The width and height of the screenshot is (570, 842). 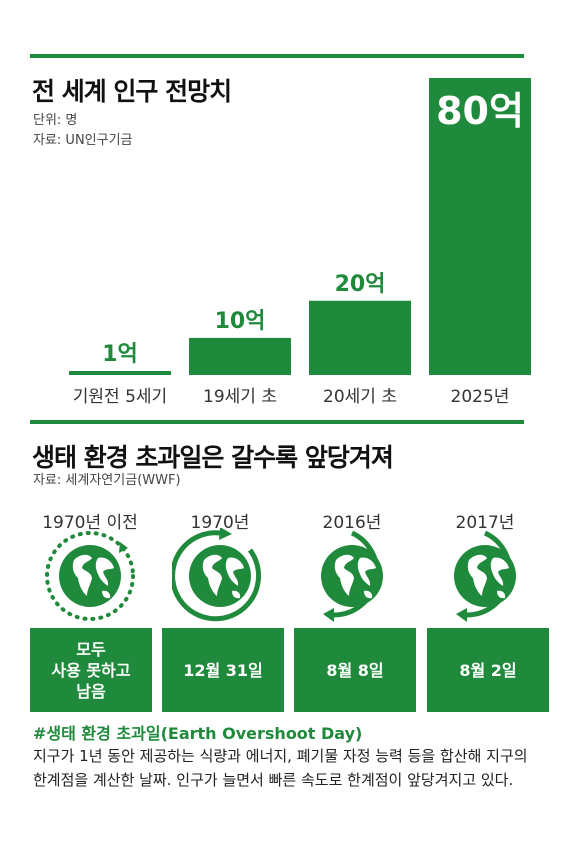 I want to click on globe-full-cycle-icon, so click(x=217, y=575).